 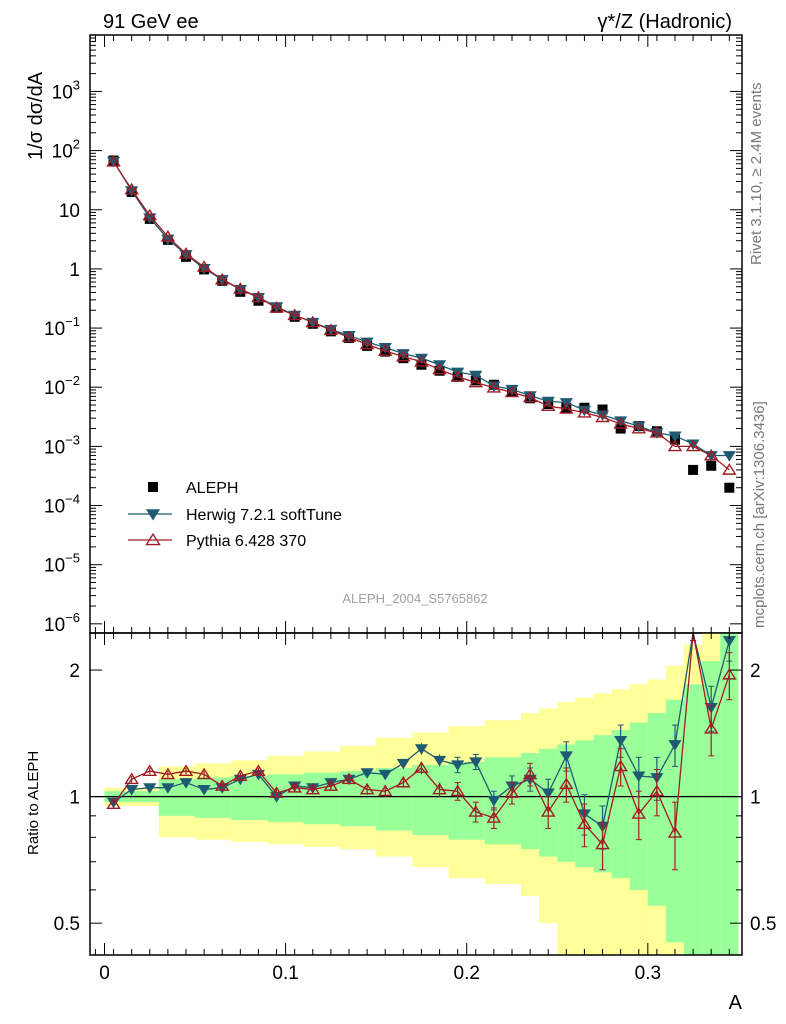 I want to click on legend-label: Pythia 6.428 370, so click(x=246, y=541).